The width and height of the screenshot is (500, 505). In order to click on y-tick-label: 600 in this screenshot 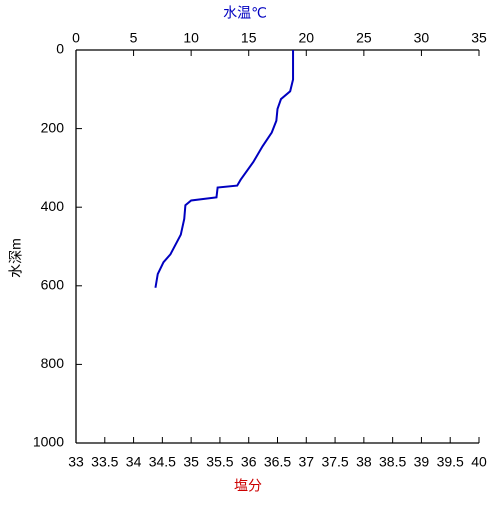, I will do `click(53, 285)`.